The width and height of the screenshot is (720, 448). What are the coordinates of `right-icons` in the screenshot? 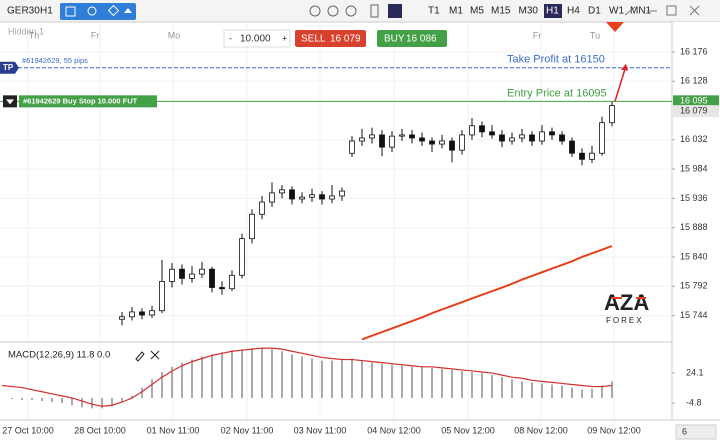 It's located at (662, 10).